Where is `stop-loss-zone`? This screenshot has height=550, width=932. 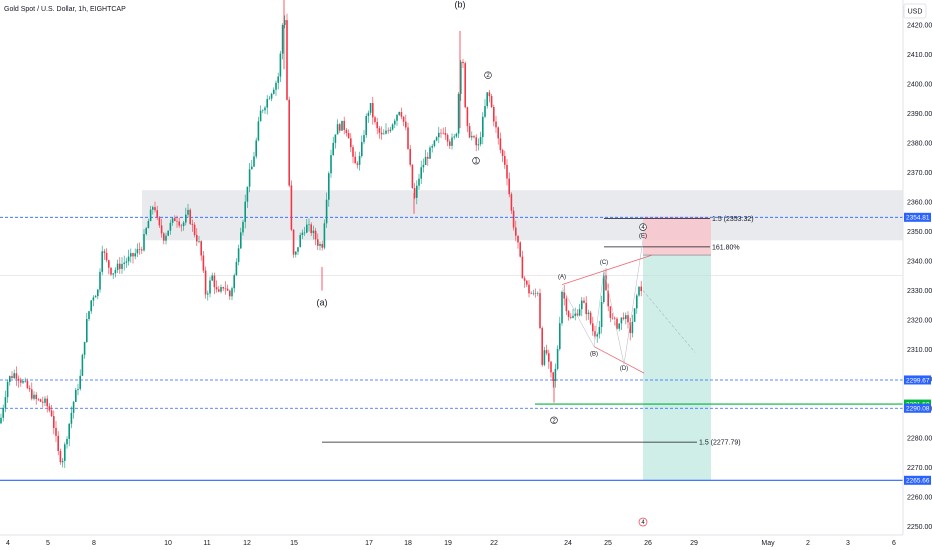
stop-loss-zone is located at coordinates (677, 236).